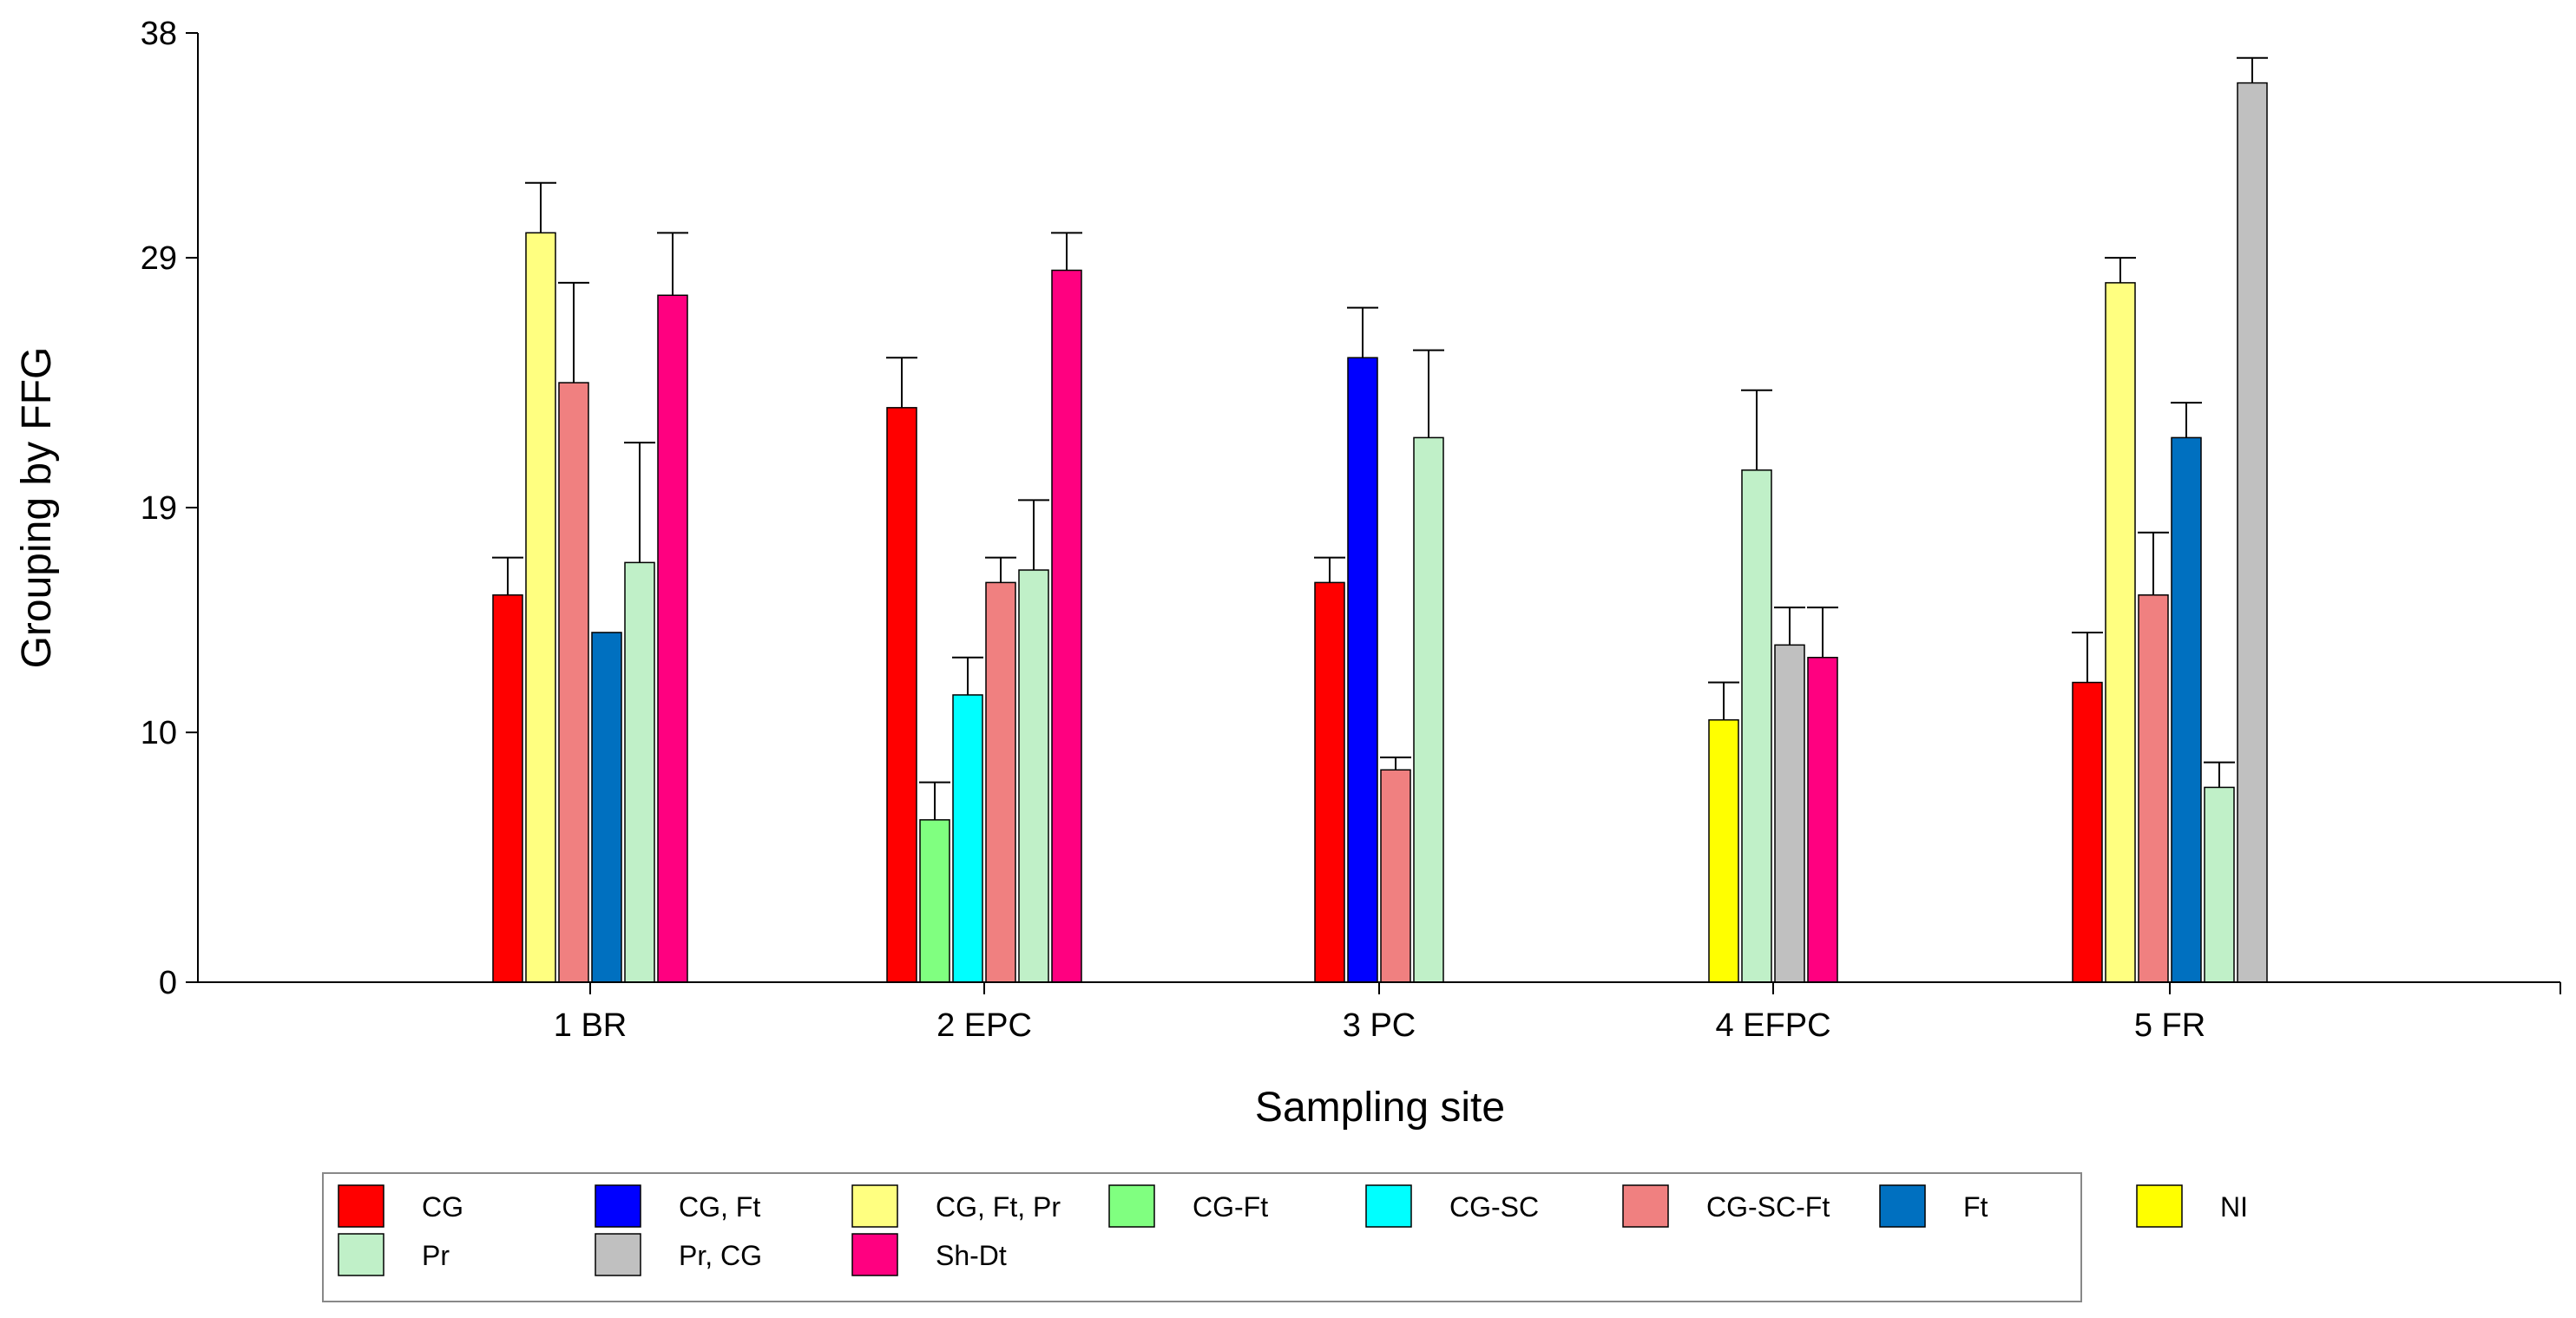 The height and width of the screenshot is (1318, 2576). I want to click on legend-label-ft: Ft, so click(1976, 1207).